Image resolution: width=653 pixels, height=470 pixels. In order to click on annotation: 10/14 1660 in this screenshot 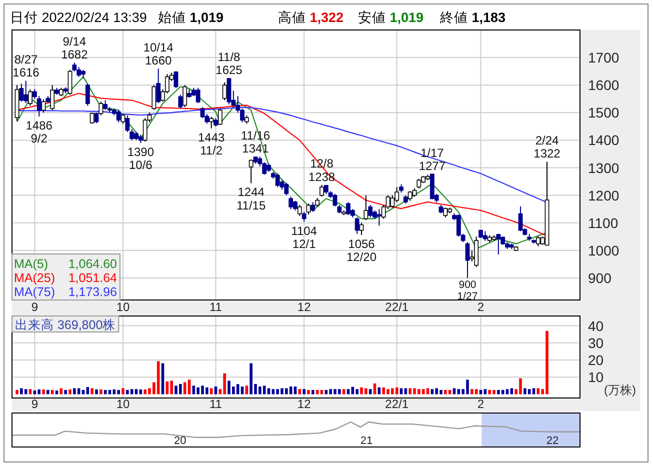, I will do `click(158, 54)`.